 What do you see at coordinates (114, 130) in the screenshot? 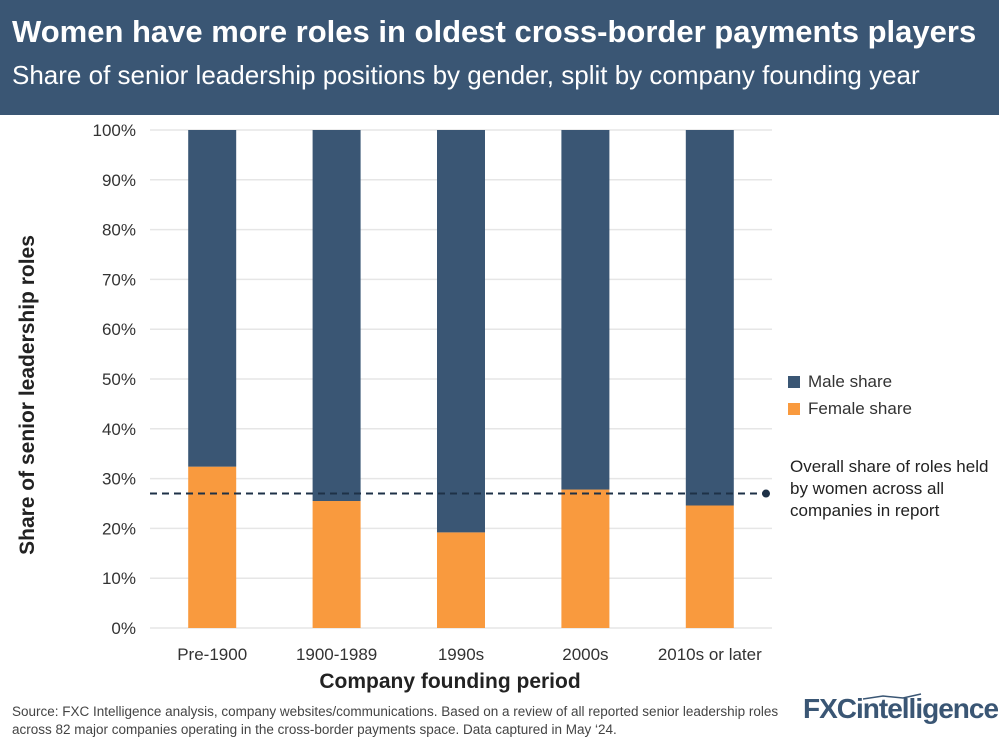
I see `y-tick-label: 100%` at bounding box center [114, 130].